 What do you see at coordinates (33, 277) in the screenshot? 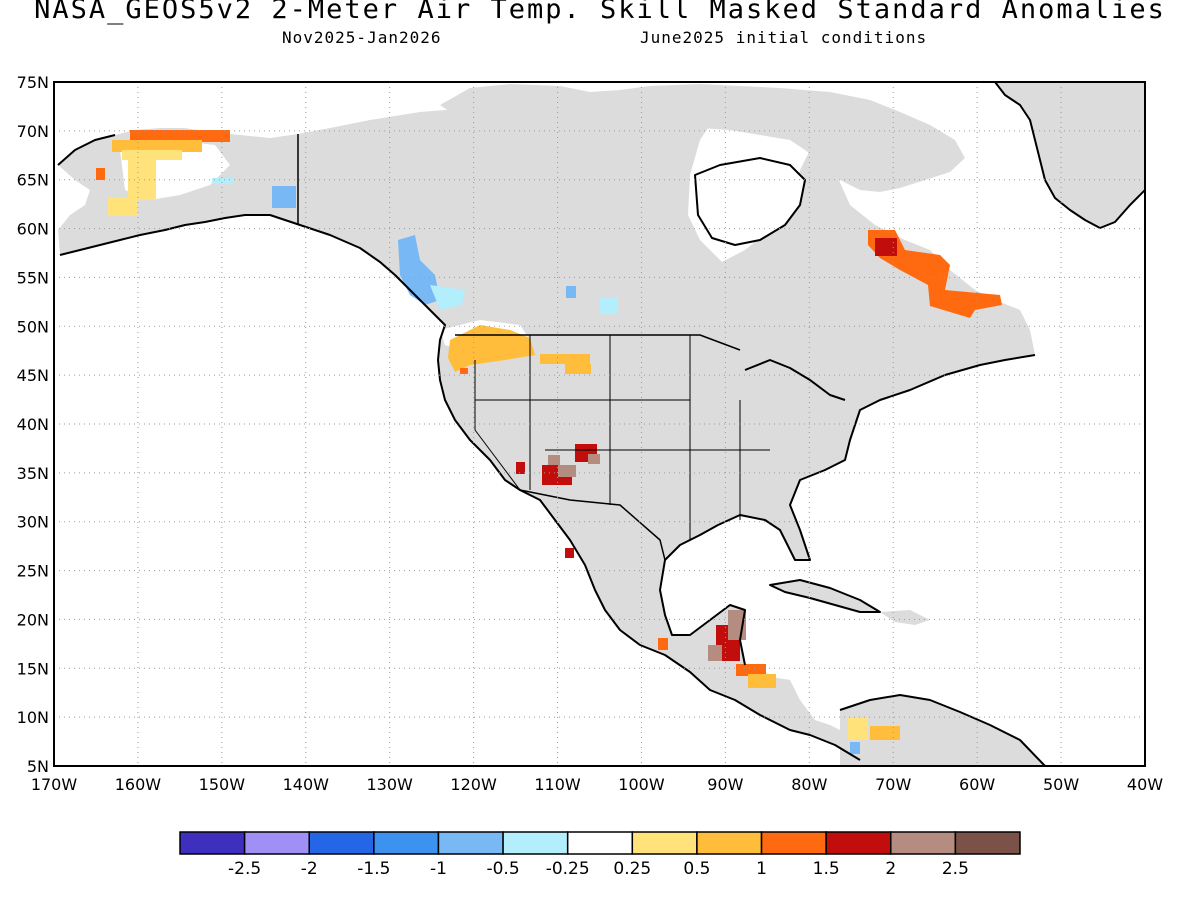
I see `lat-label: 55N` at bounding box center [33, 277].